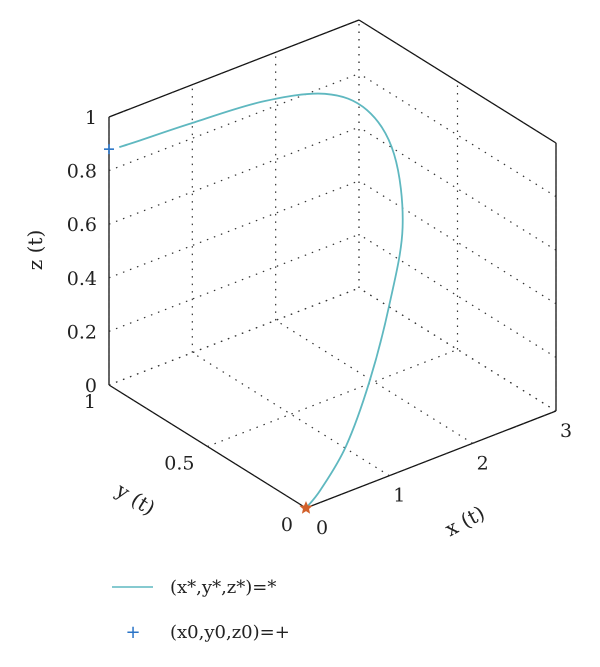 The image size is (600, 667). I want to click on y-tick-label: 1, so click(90, 402).